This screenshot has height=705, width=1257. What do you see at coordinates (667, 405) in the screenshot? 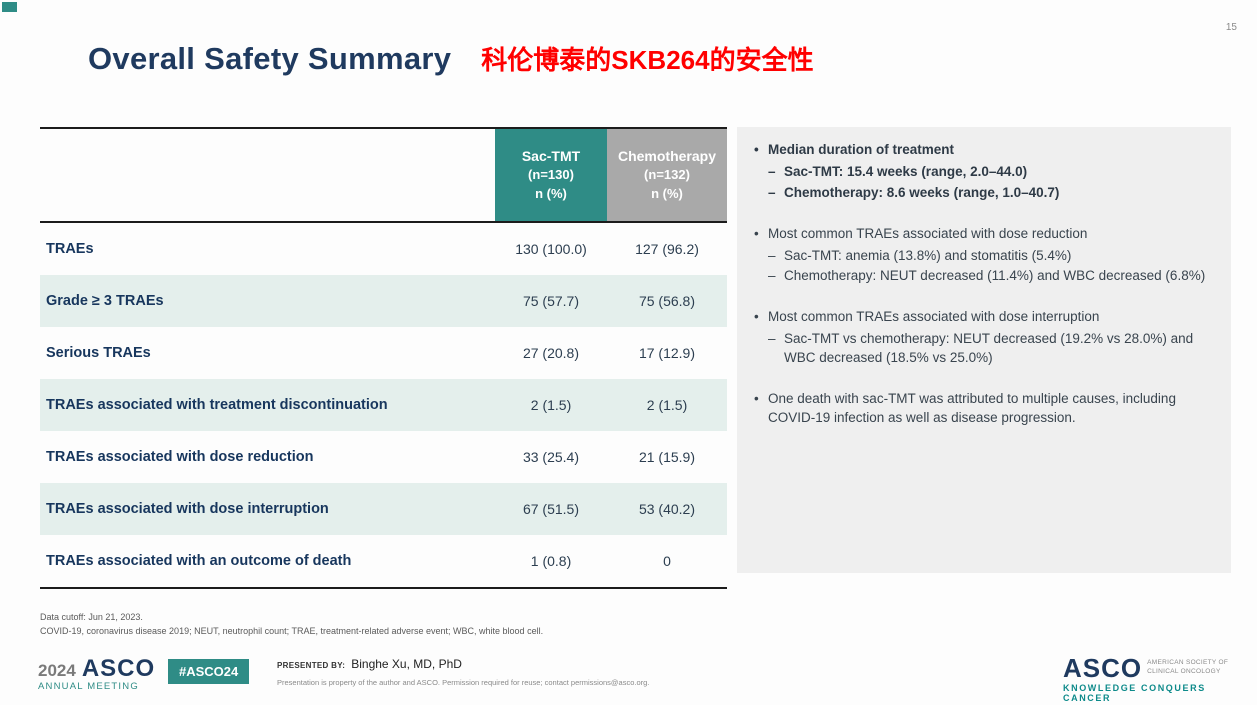
I see `row-chemo-value: 2 (1.5)` at bounding box center [667, 405].